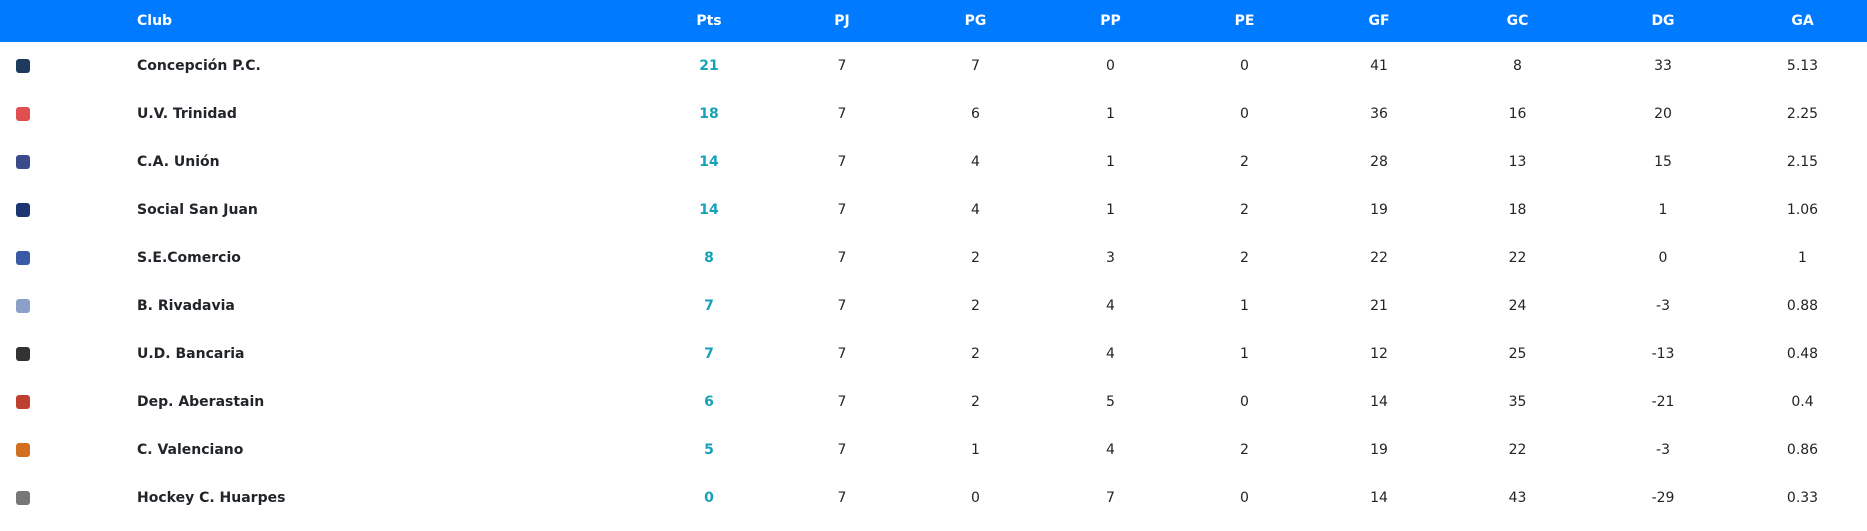  Describe the element at coordinates (1110, 402) in the screenshot. I see `cell-pp: 5` at that location.